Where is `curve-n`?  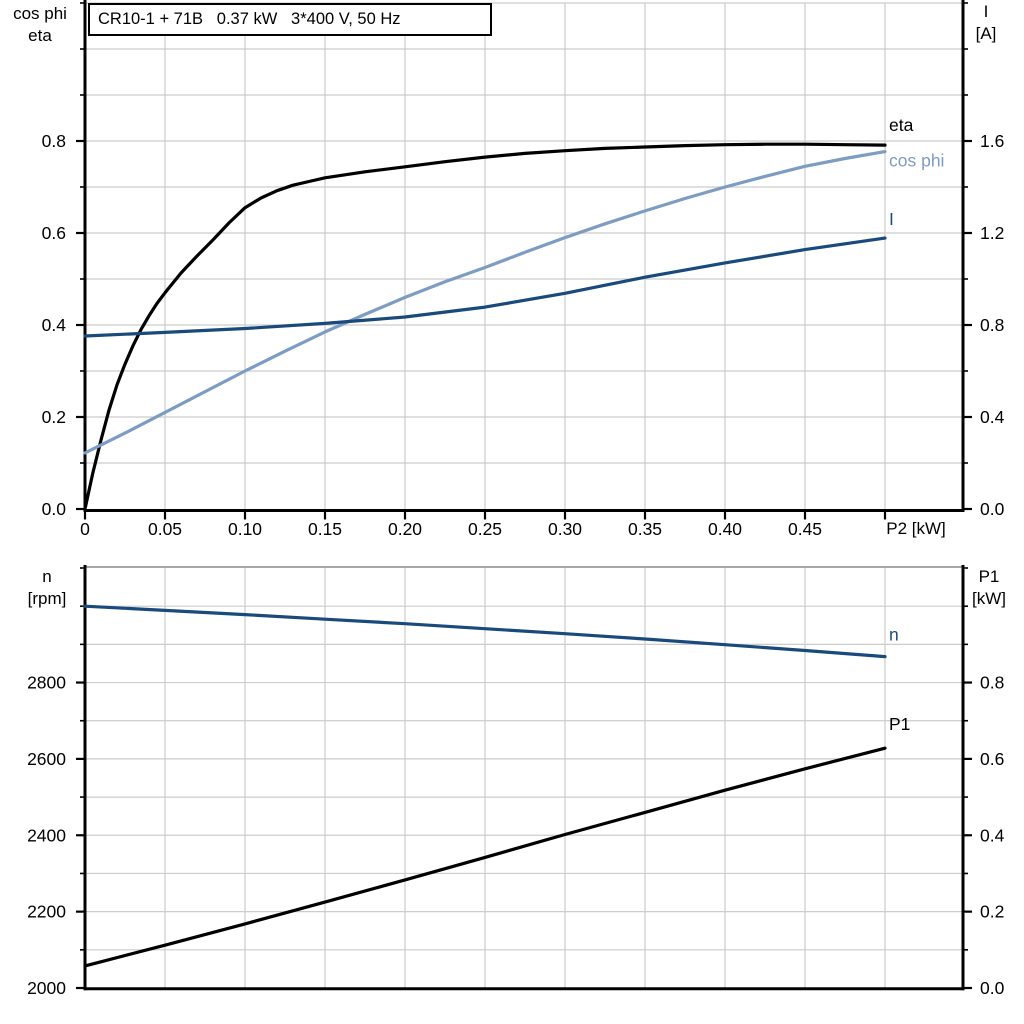
curve-n is located at coordinates (485, 631).